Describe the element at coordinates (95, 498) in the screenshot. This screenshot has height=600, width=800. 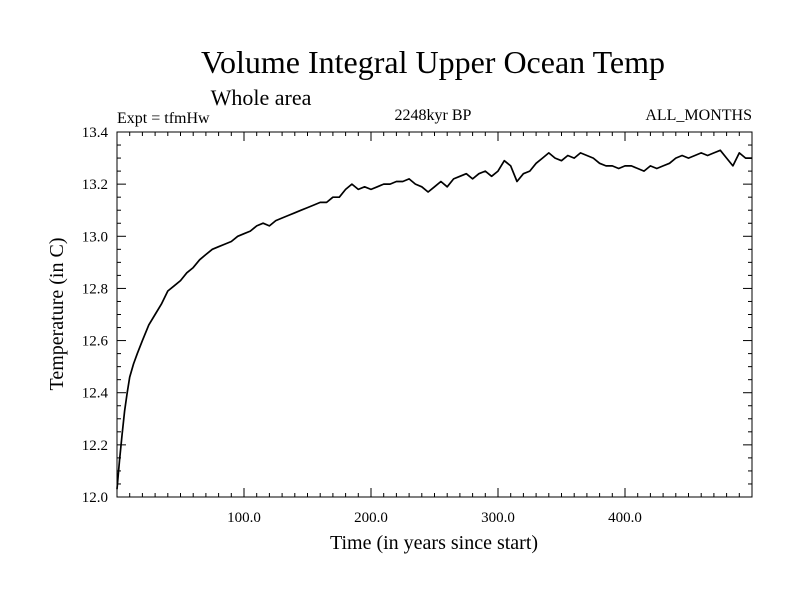
I see `y-tick-label: 12.0` at that location.